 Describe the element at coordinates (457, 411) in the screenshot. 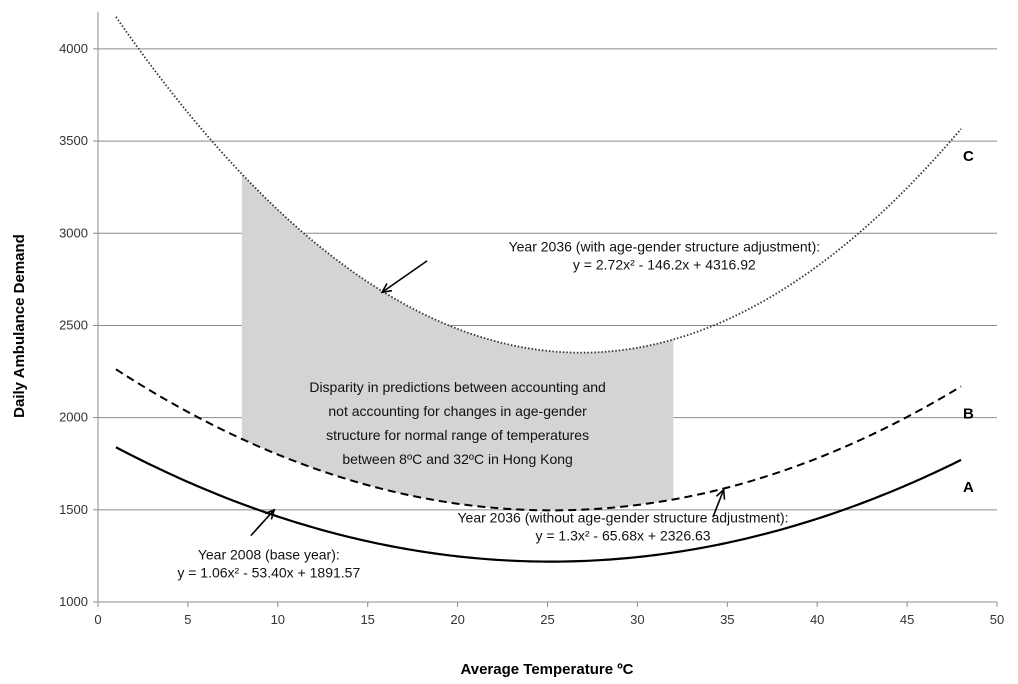

I see `disparity-text-line: not accounting for changes in age-gender` at that location.